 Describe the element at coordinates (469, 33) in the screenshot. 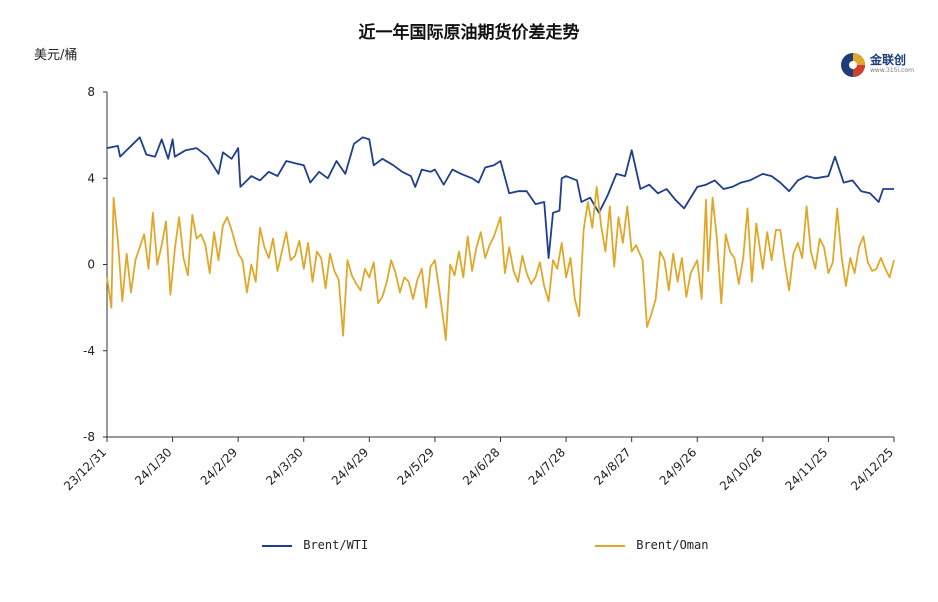

I see `chart-title: 近一年国际原油期货价差走势` at that location.